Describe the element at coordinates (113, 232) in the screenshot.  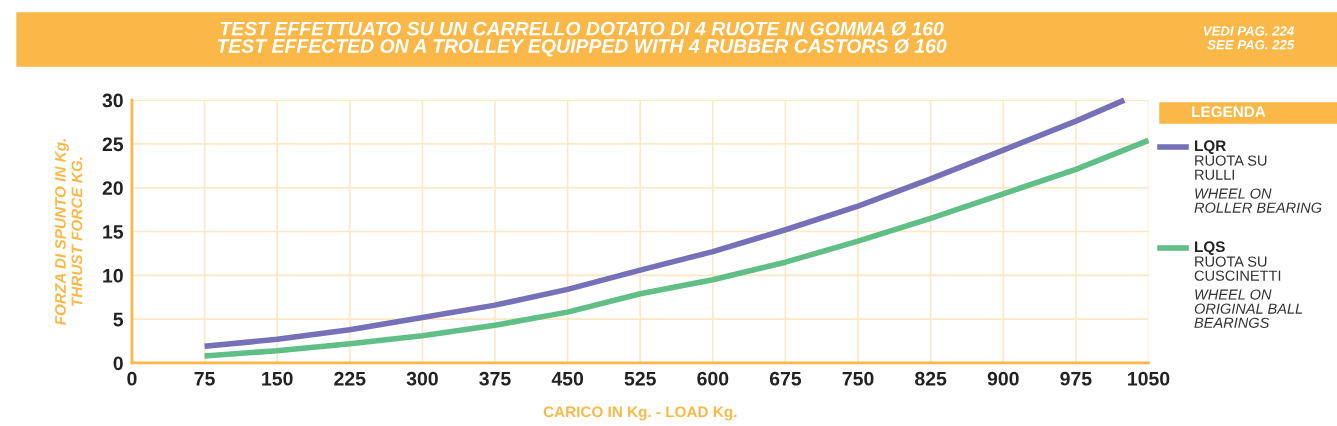
I see `y-tick-label: 15` at that location.